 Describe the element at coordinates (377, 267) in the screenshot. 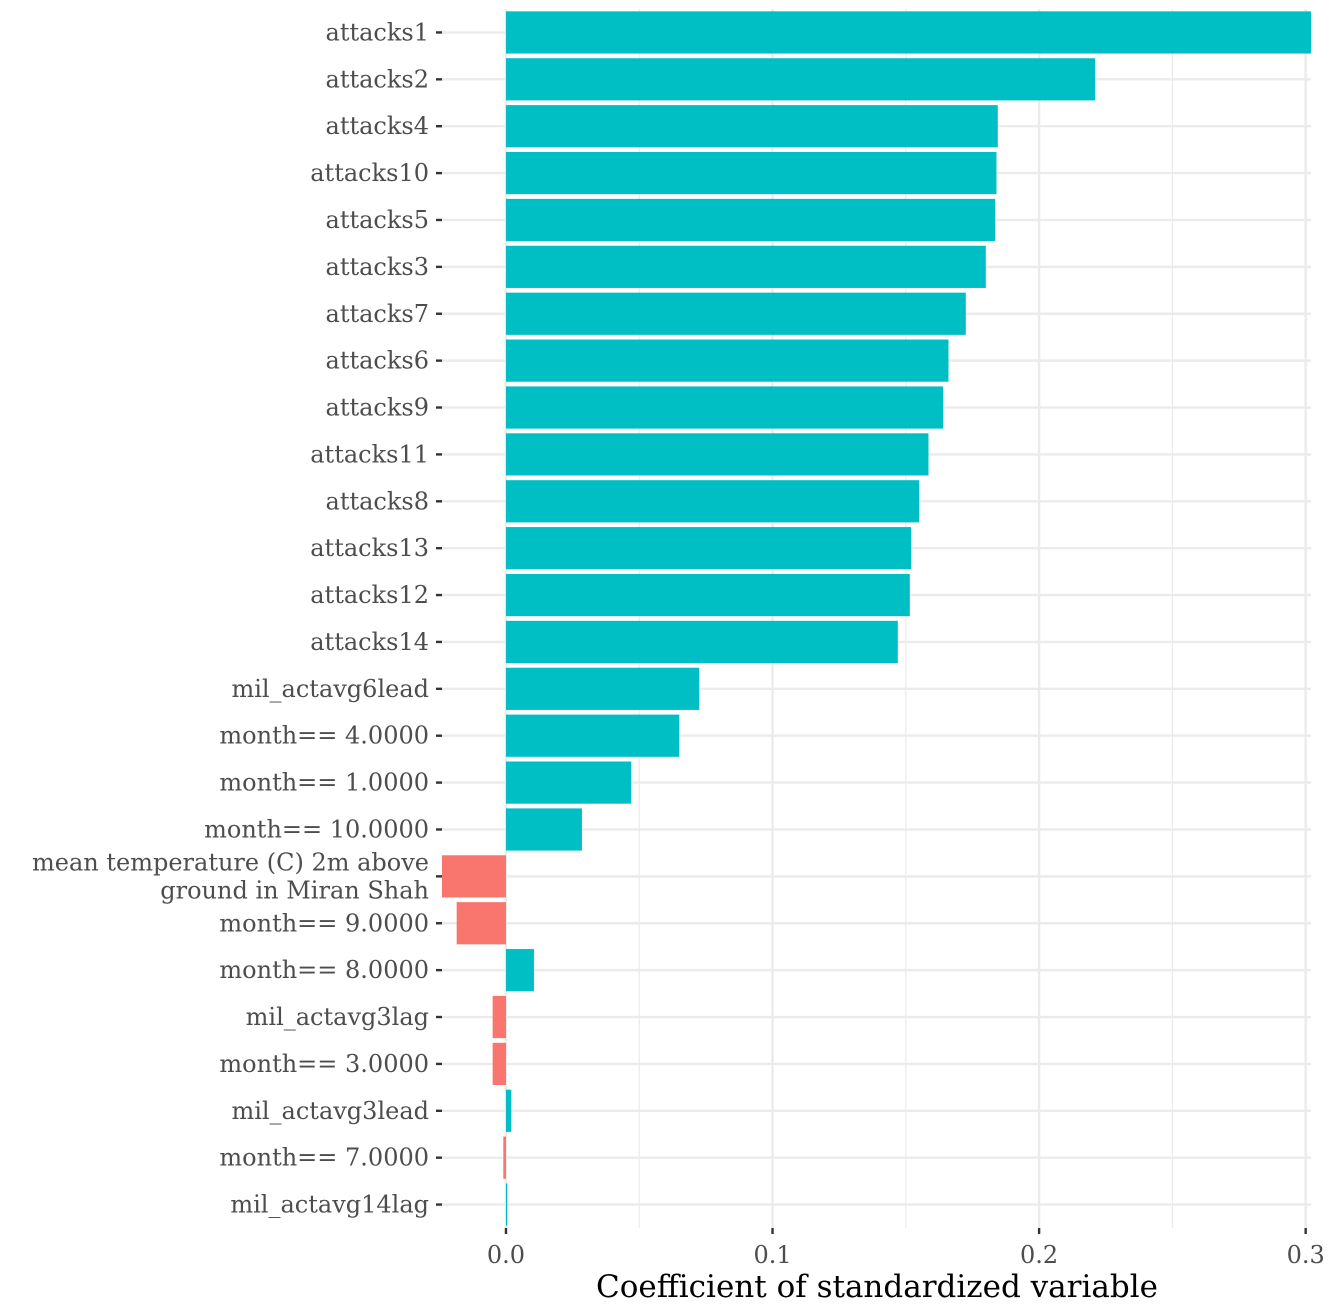

I see `y-tick-label: attacks3` at that location.